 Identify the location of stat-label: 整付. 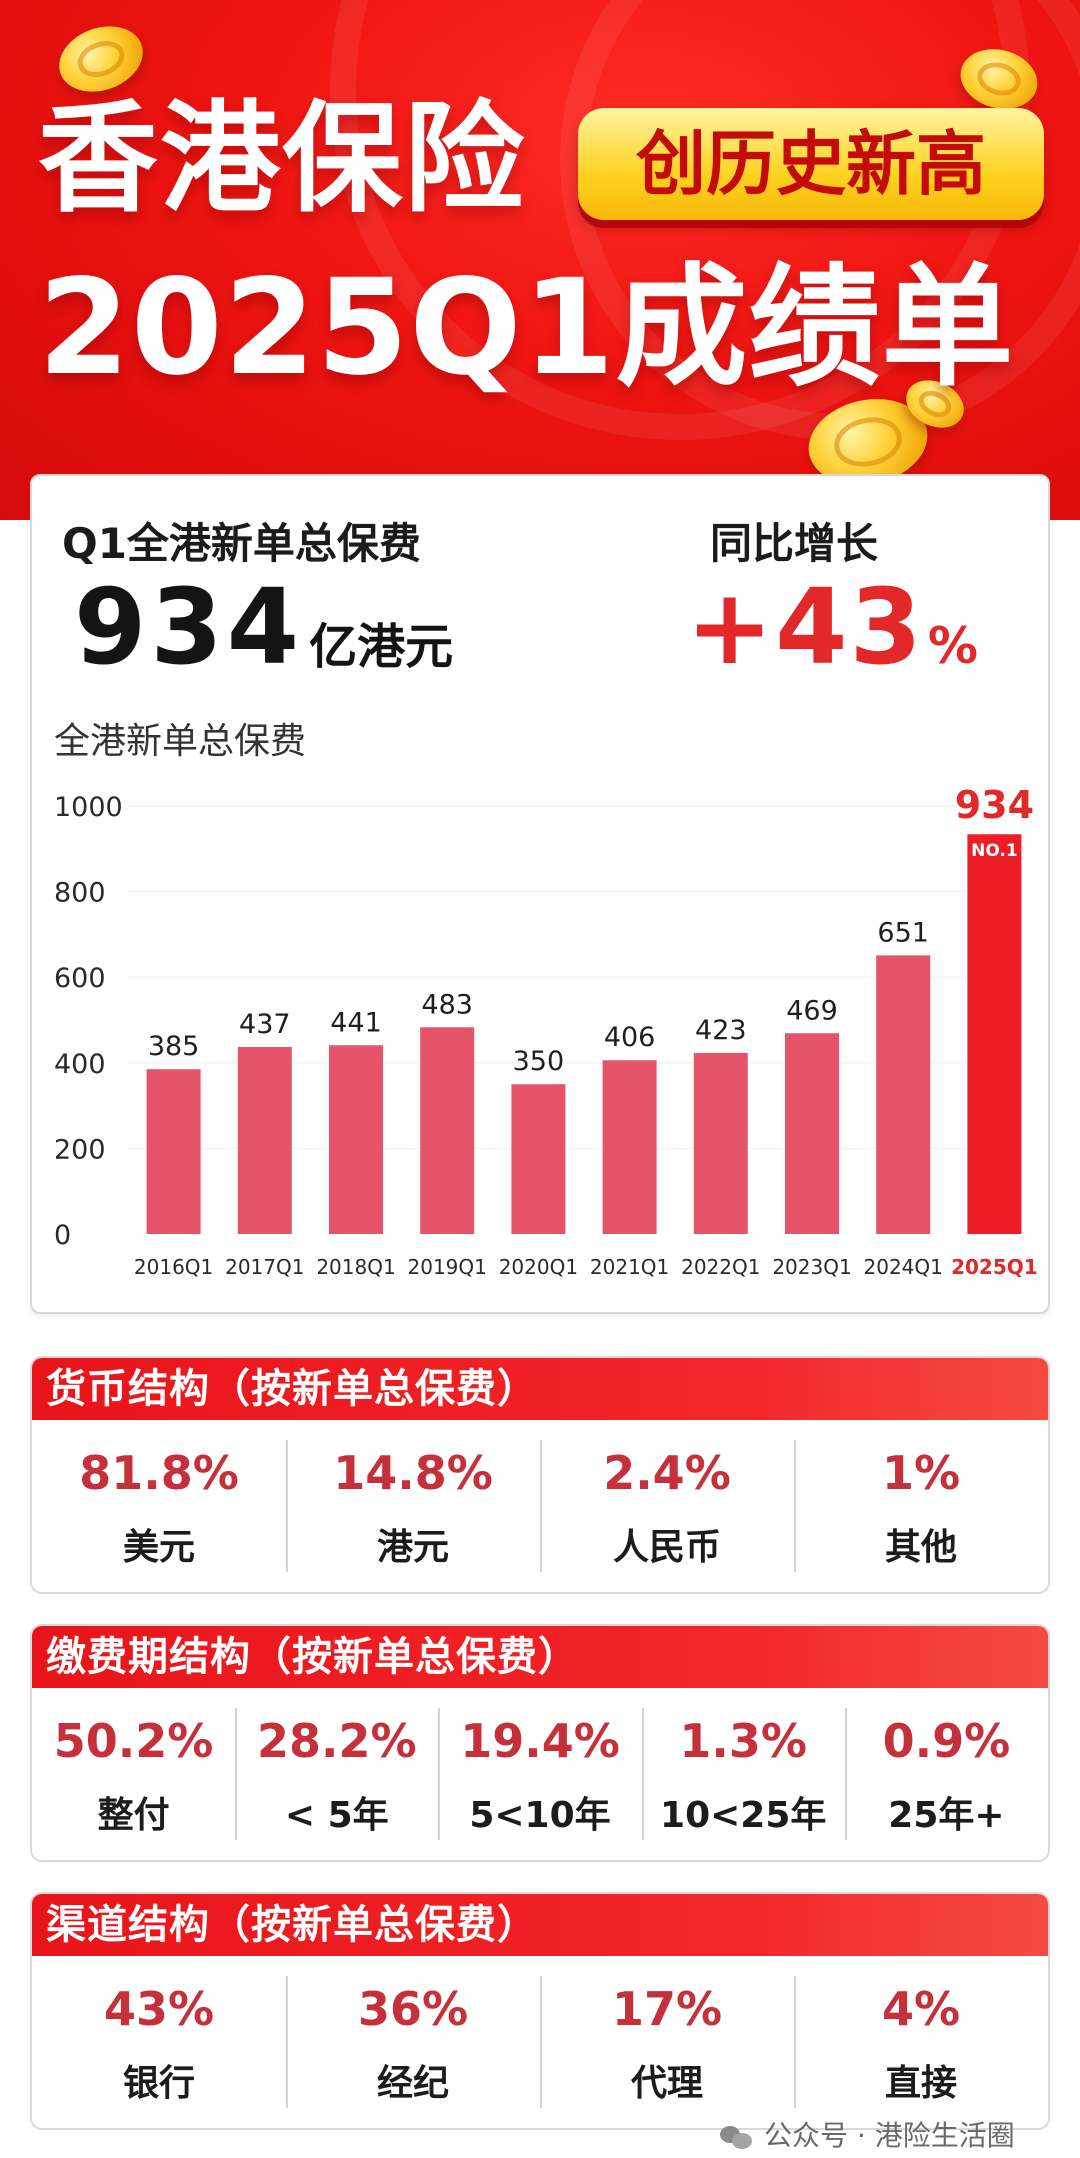
(133, 1815).